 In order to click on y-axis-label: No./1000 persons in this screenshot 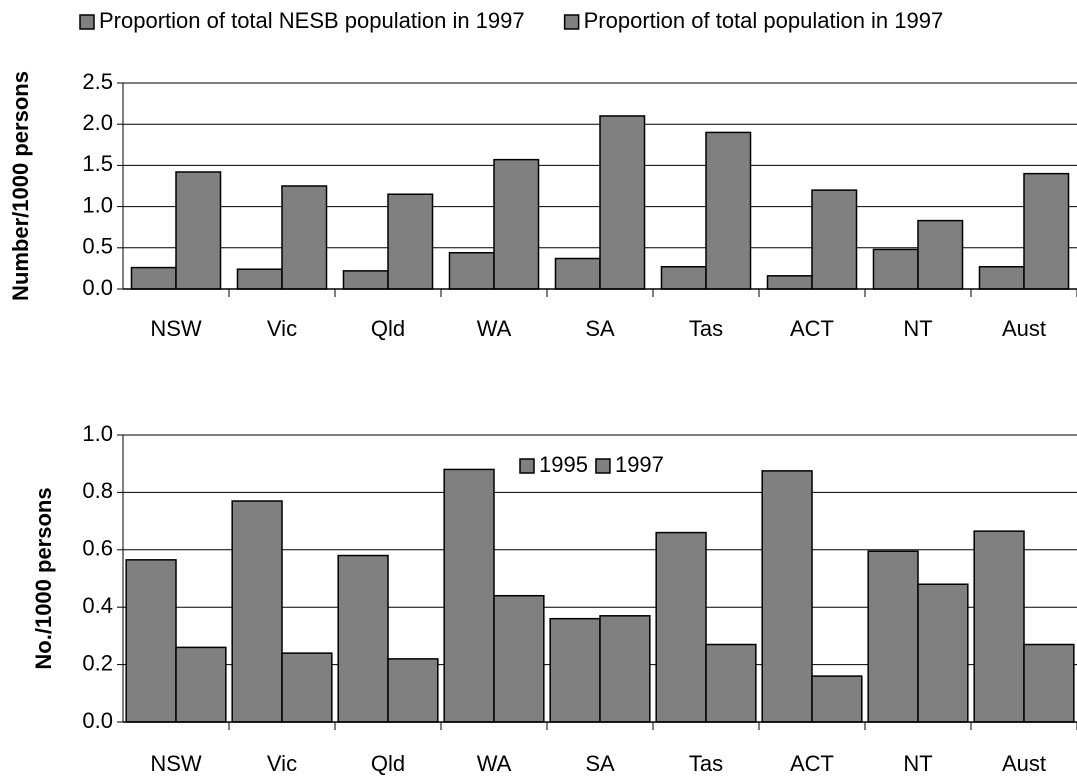, I will do `click(43, 578)`.